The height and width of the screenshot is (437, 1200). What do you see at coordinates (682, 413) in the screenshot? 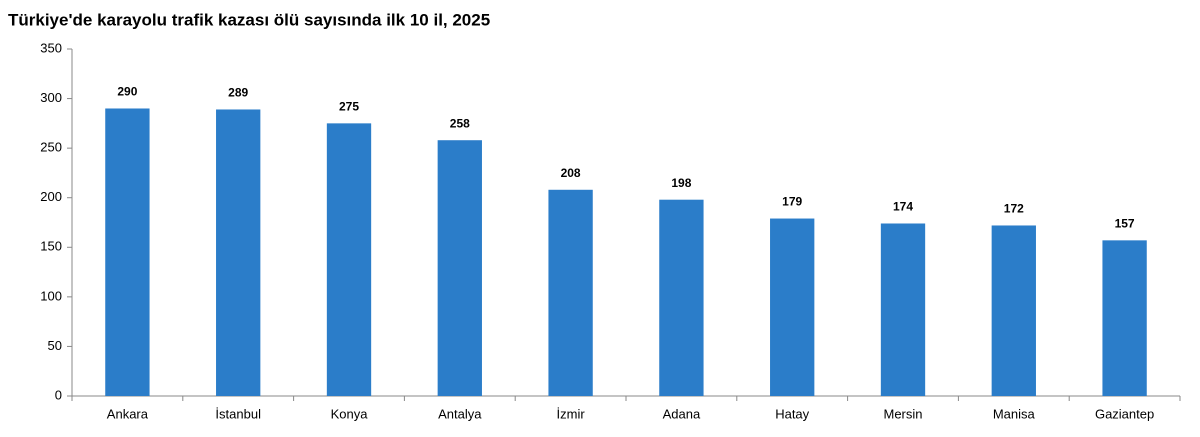
I see `x-tick-label: Adana` at bounding box center [682, 413].